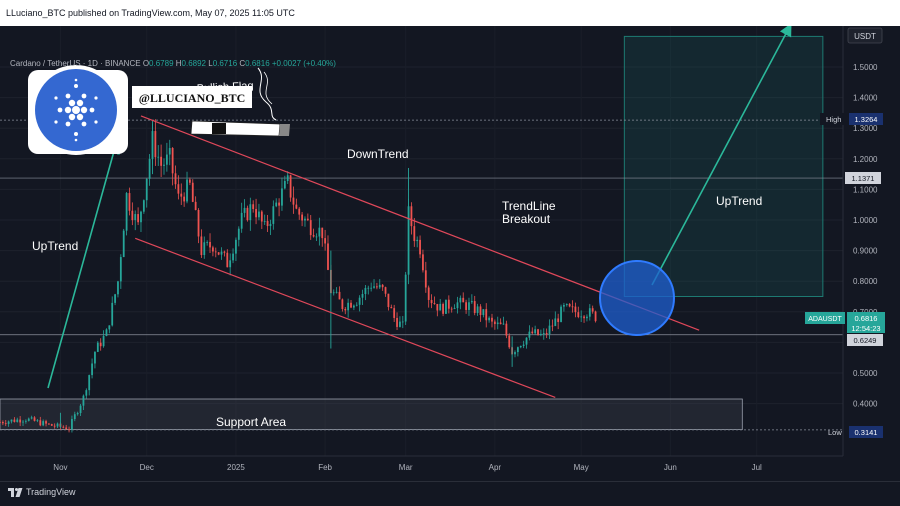 This screenshot has width=900, height=506. What do you see at coordinates (325, 467) in the screenshot?
I see `x-tick-label: Feb` at bounding box center [325, 467].